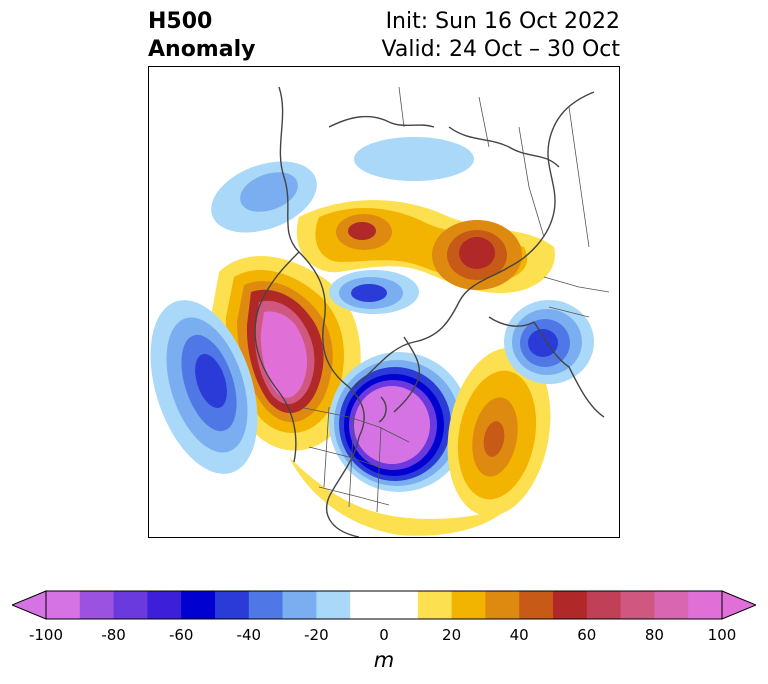 The image size is (768, 684). I want to click on title-line-1: H500, so click(180, 21).